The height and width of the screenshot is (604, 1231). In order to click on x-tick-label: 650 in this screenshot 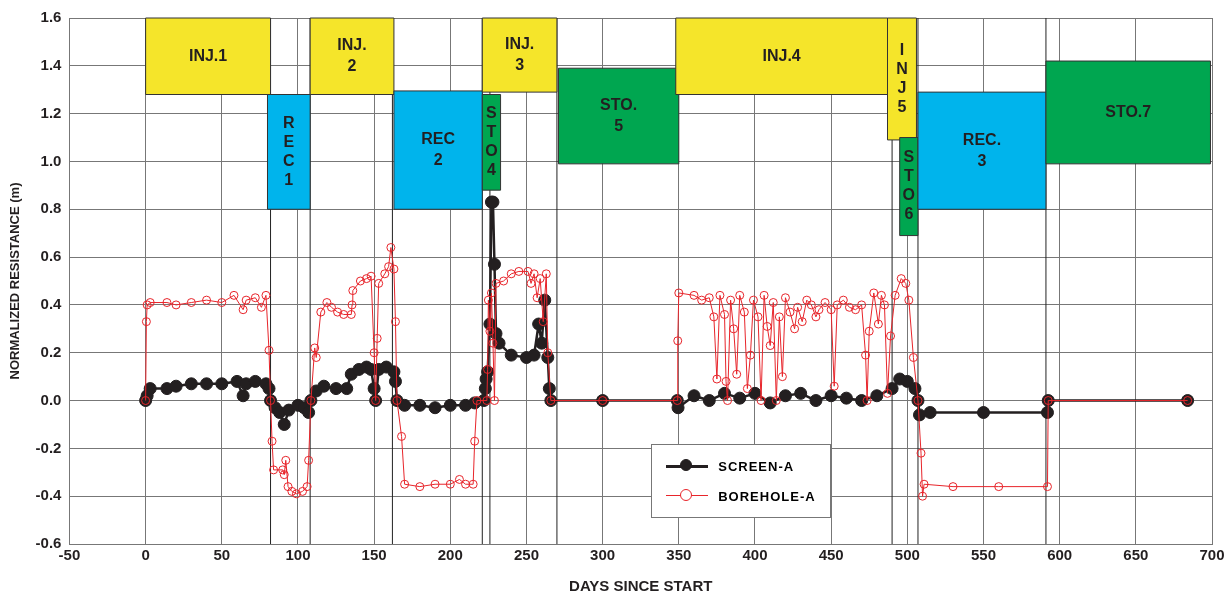, I will do `click(1136, 555)`.